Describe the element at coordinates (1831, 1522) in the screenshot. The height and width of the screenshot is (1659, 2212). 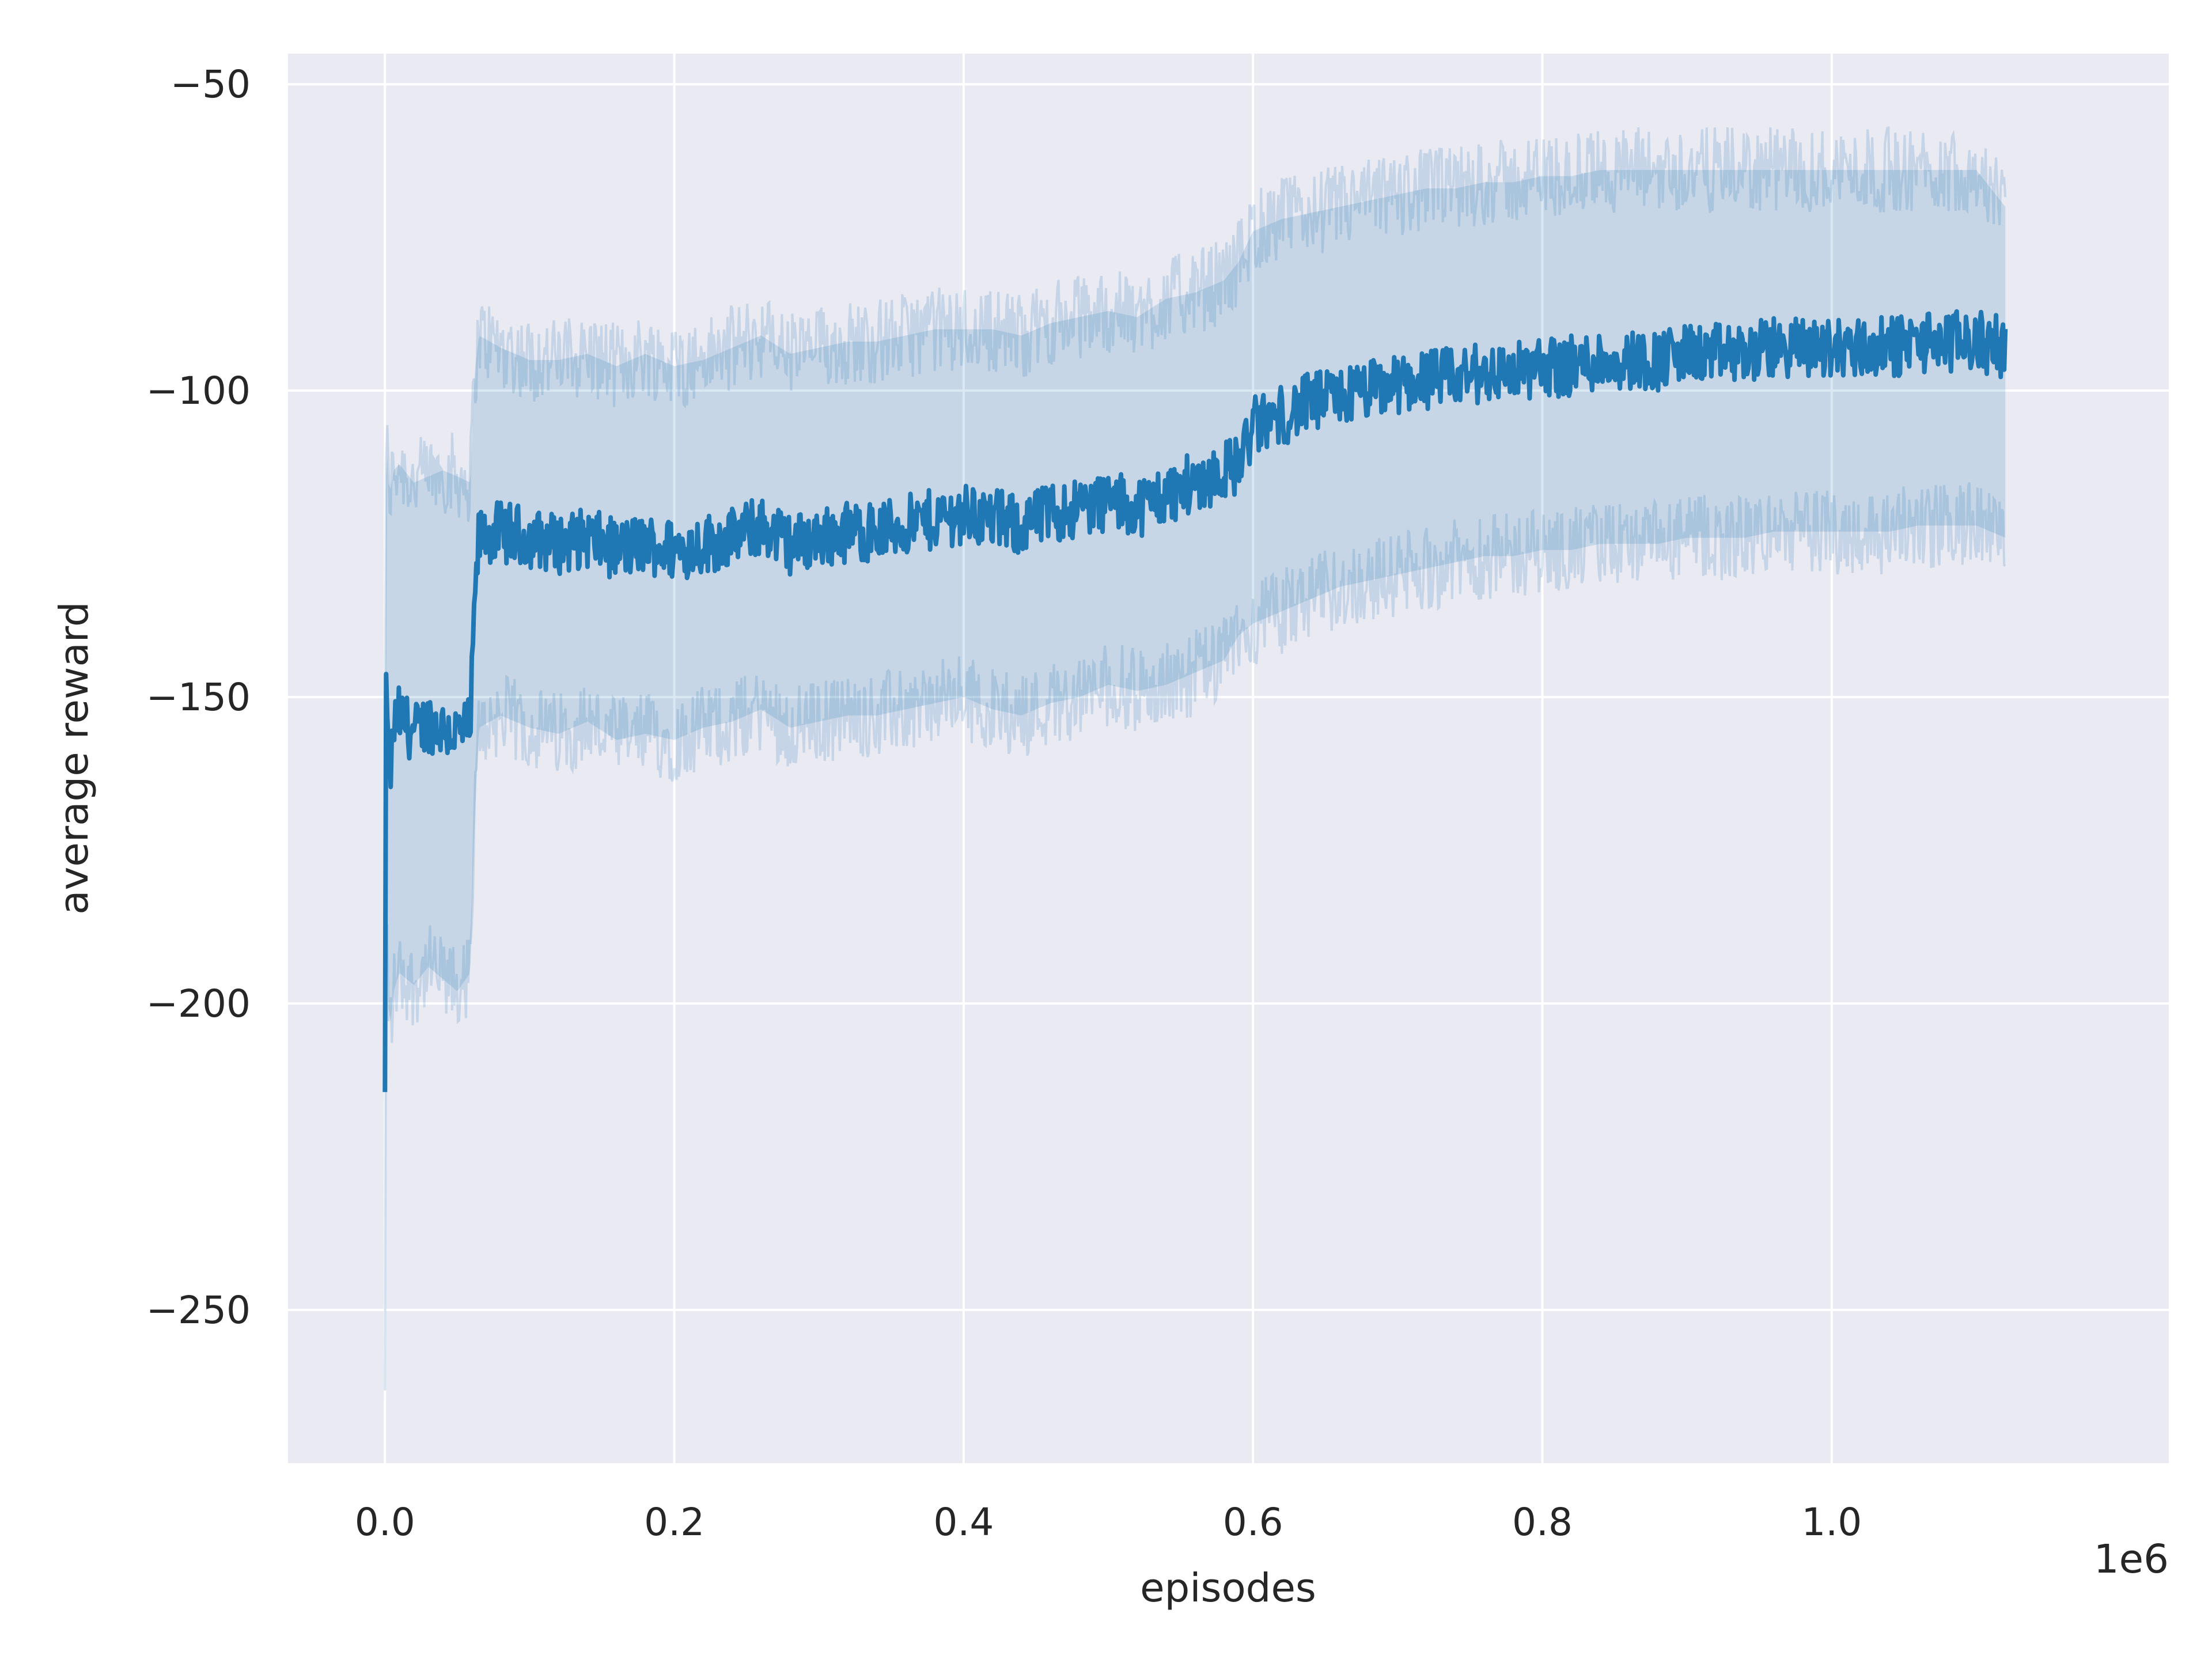
I see `x-tick-label: 1.0` at that location.